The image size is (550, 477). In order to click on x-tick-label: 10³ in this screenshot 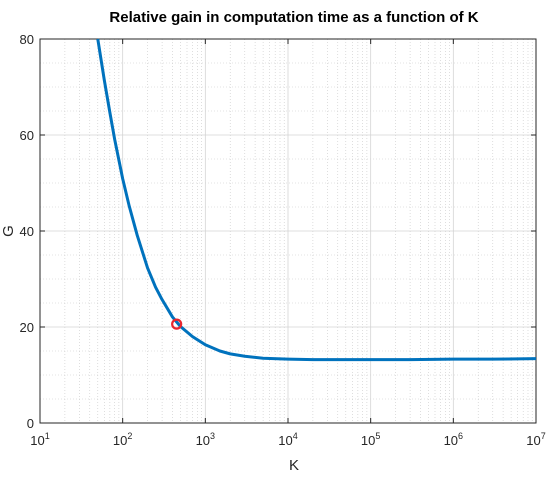, I will do `click(205, 439)`.